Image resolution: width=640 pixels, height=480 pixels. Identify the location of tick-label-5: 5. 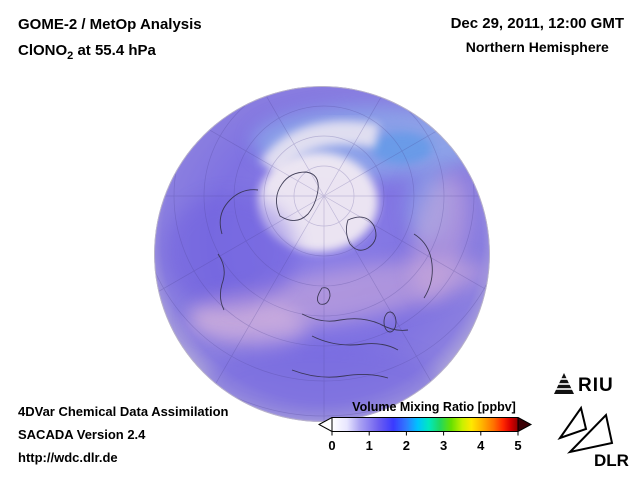
(517, 445).